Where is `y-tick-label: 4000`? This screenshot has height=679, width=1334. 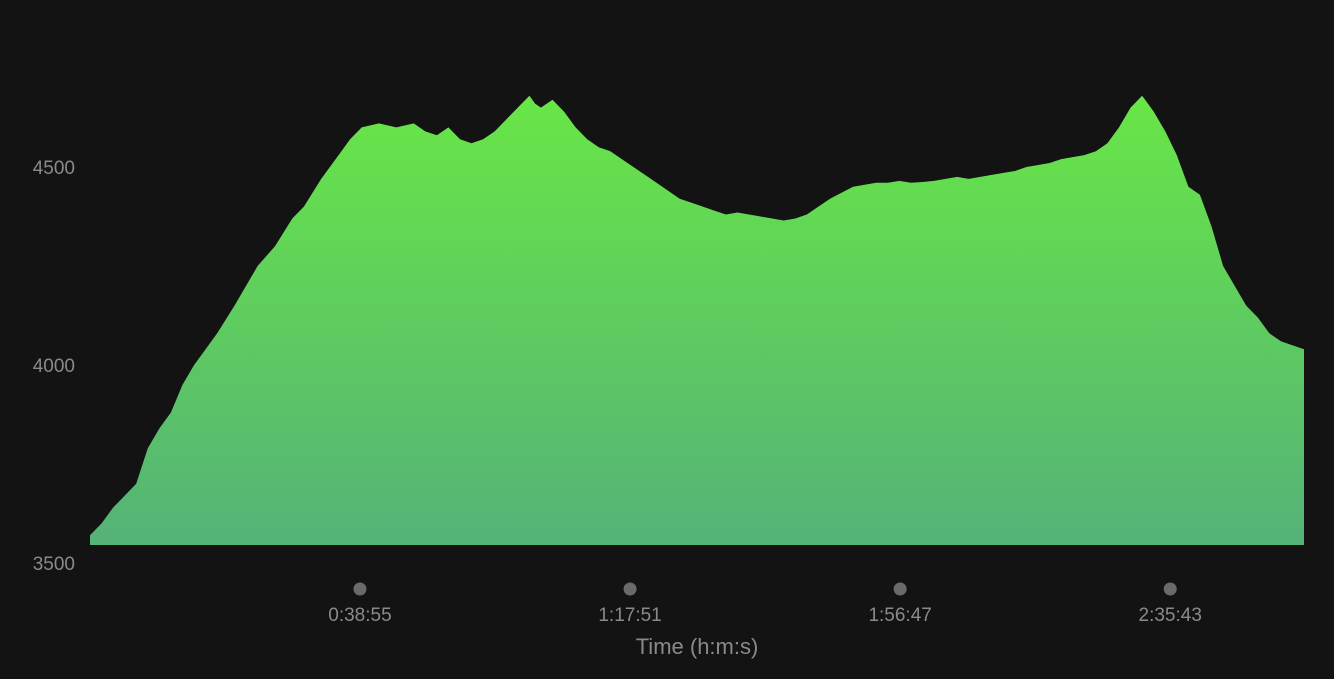
y-tick-label: 4000 is located at coordinates (54, 366).